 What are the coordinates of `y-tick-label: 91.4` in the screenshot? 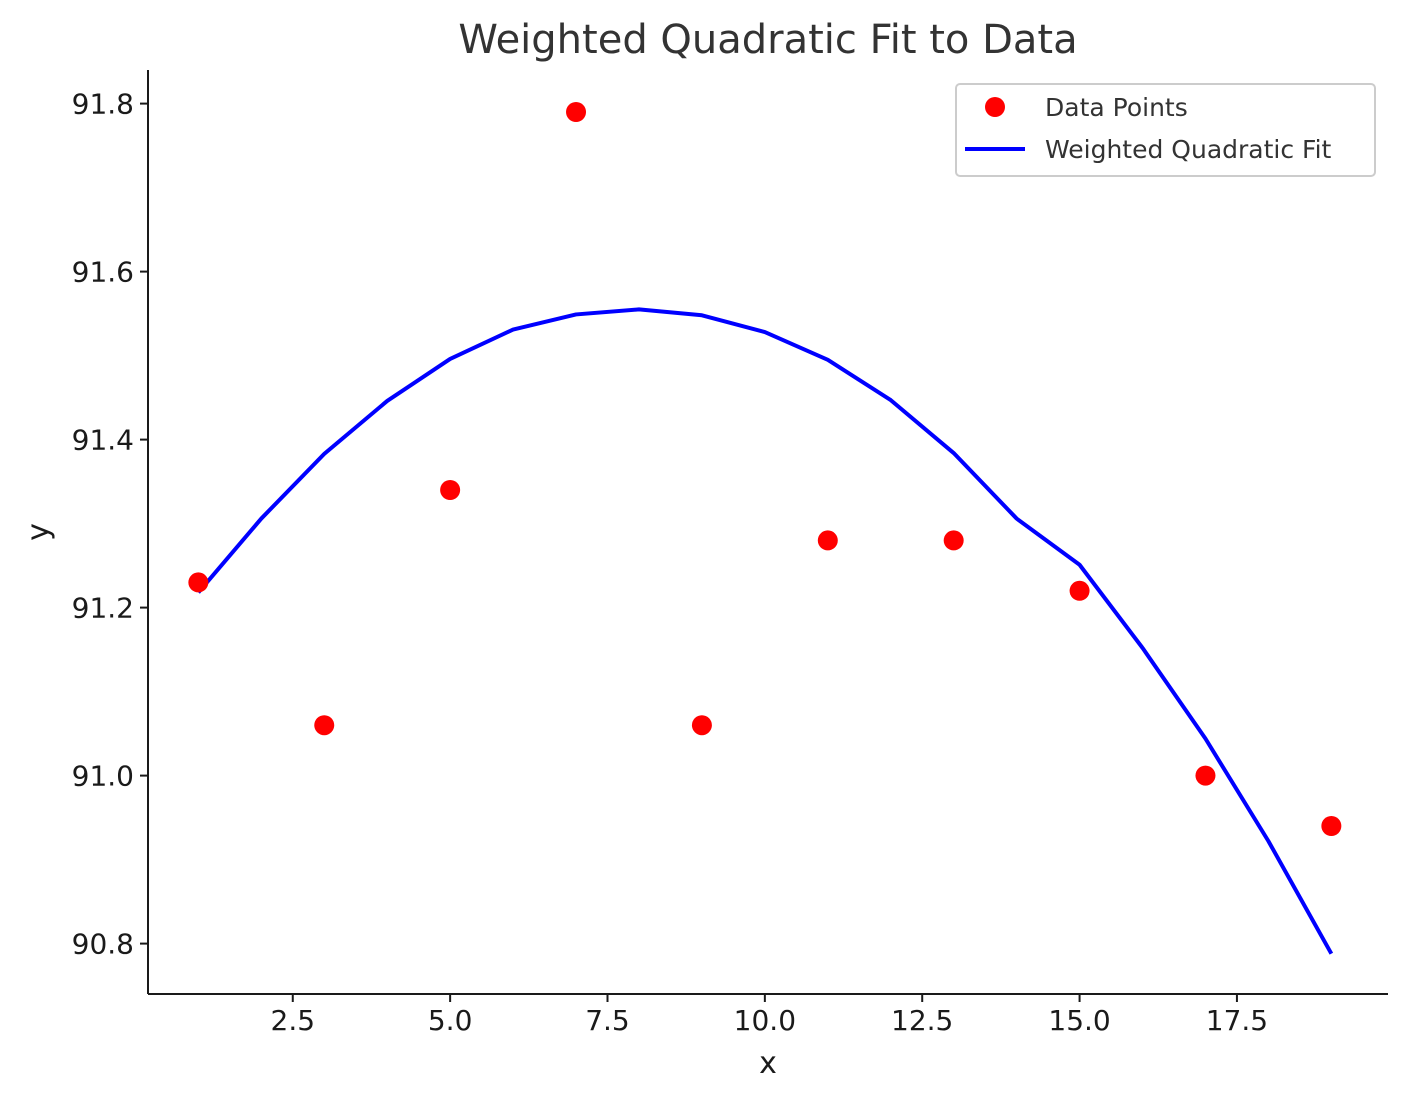 It's located at (103, 440).